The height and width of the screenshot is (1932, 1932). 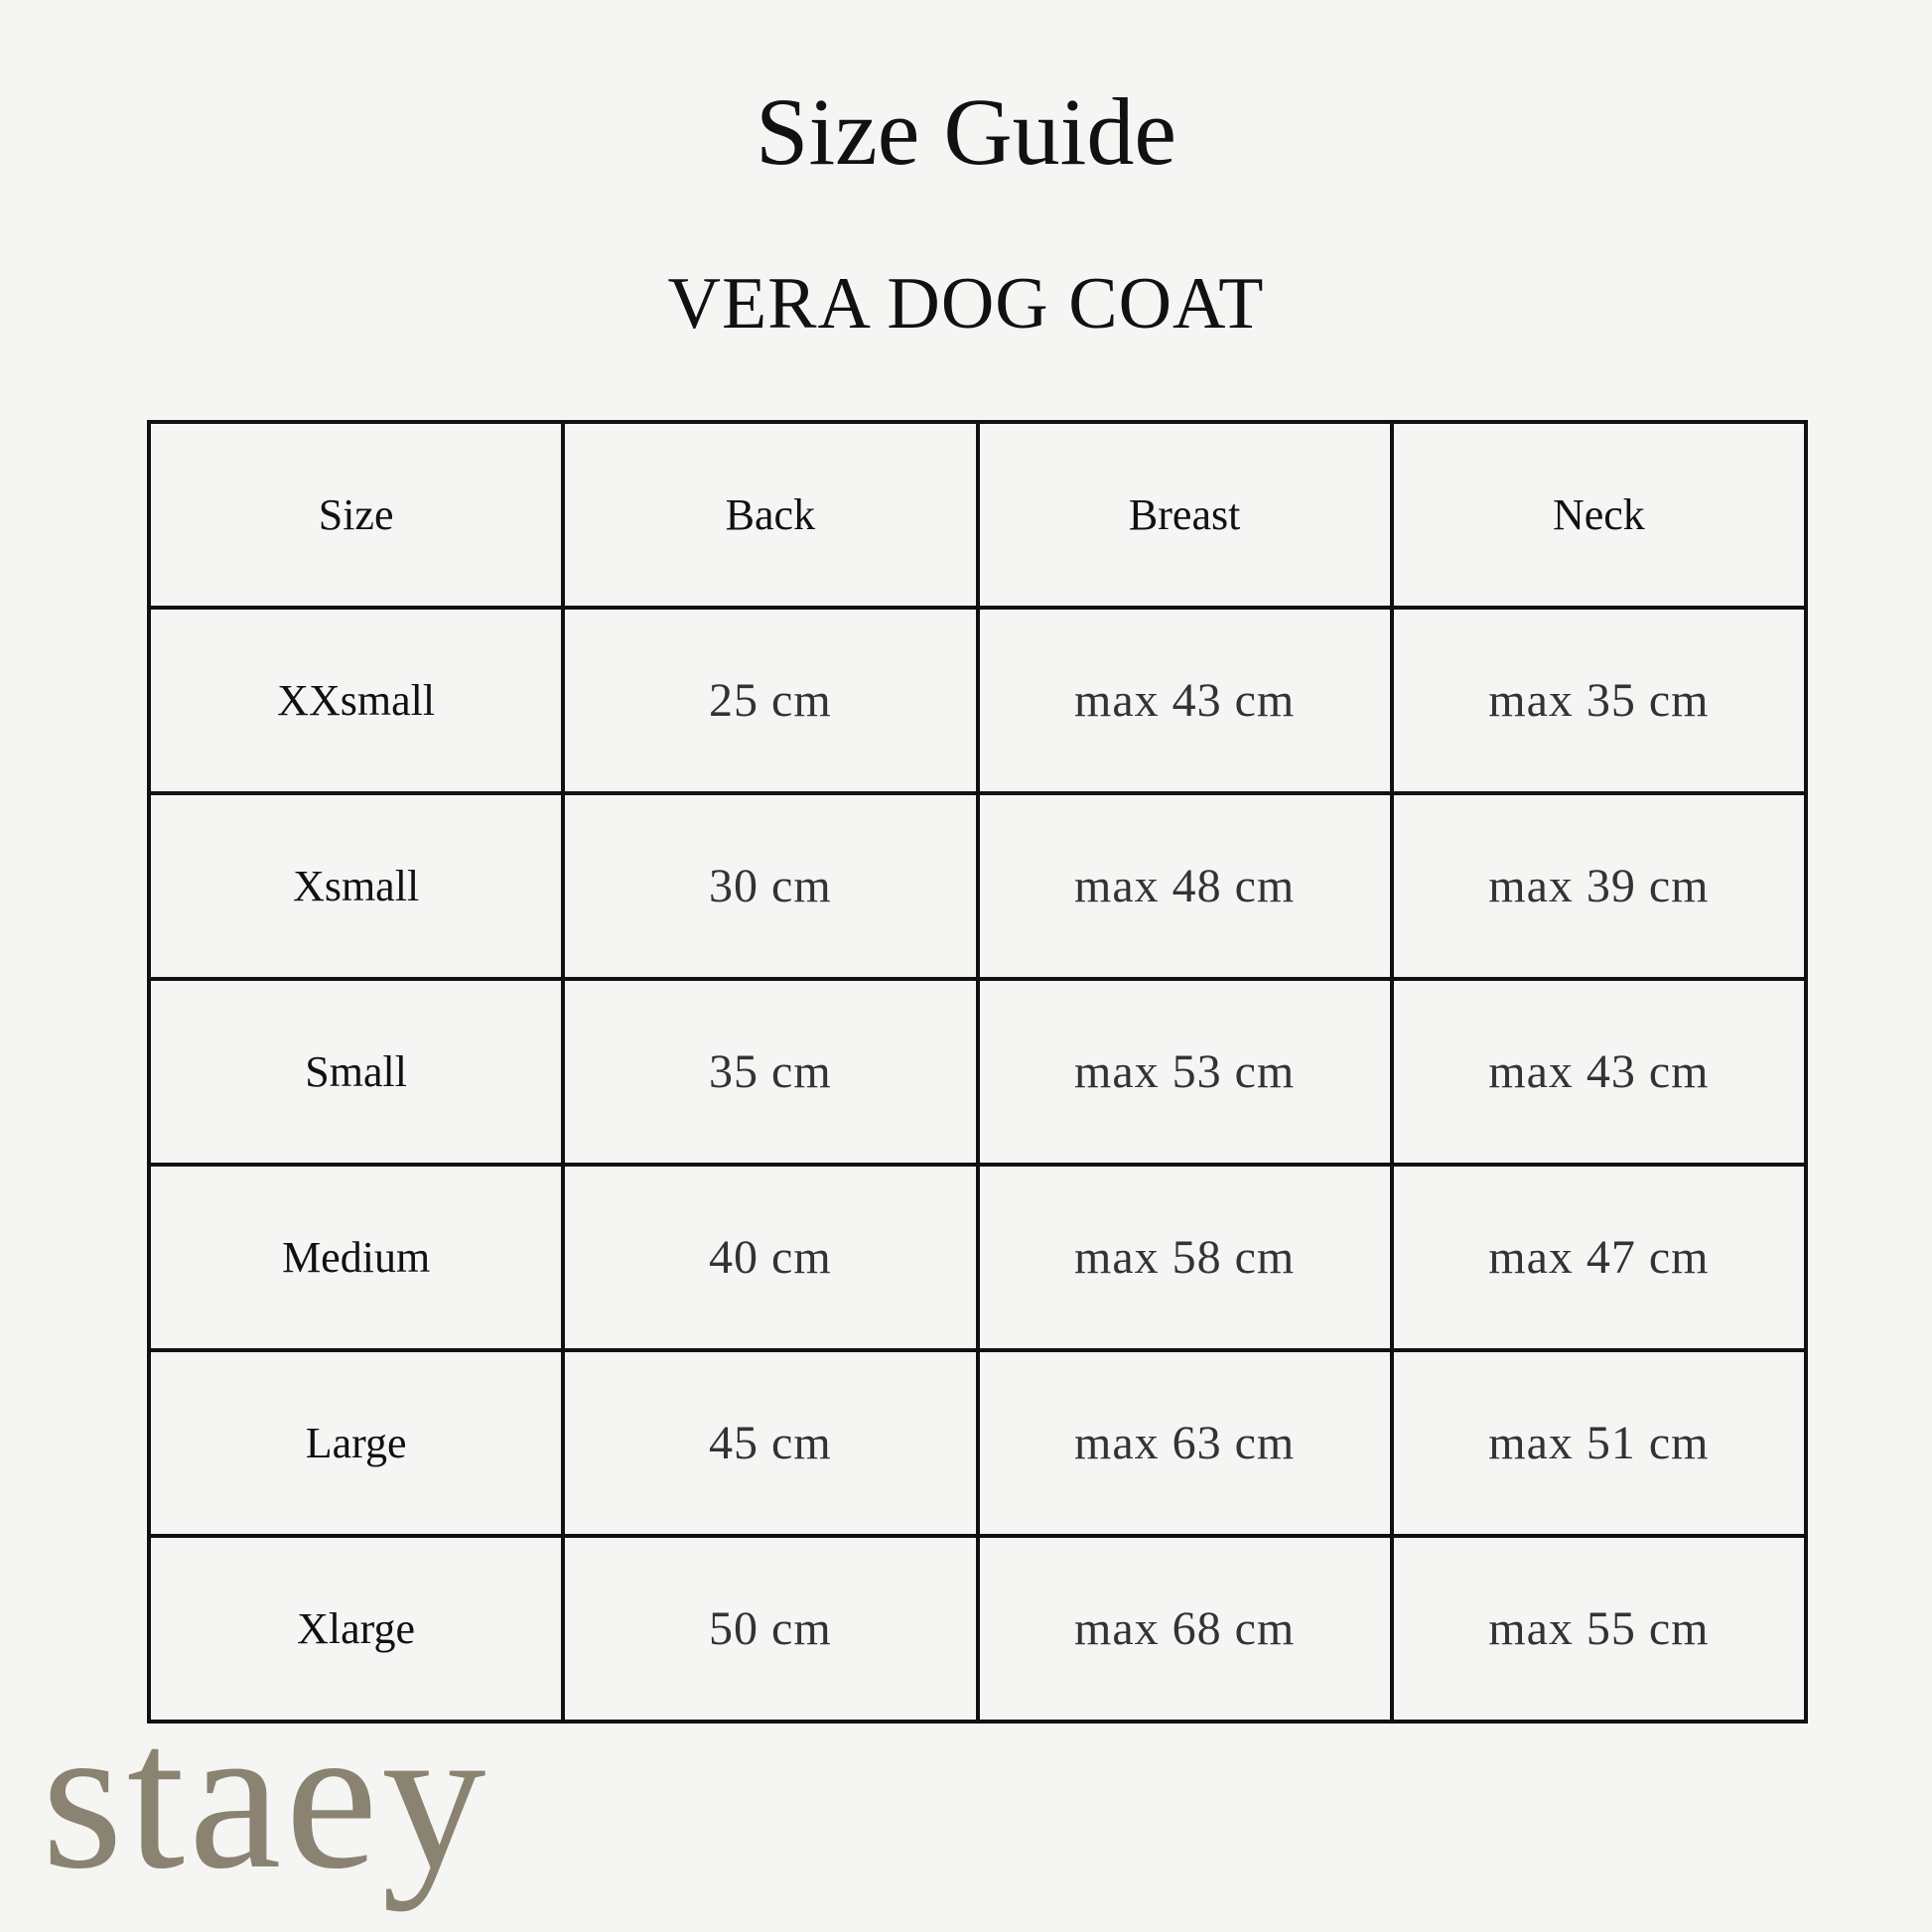 What do you see at coordinates (1599, 700) in the screenshot?
I see `cell-neck: max 35 cm` at bounding box center [1599, 700].